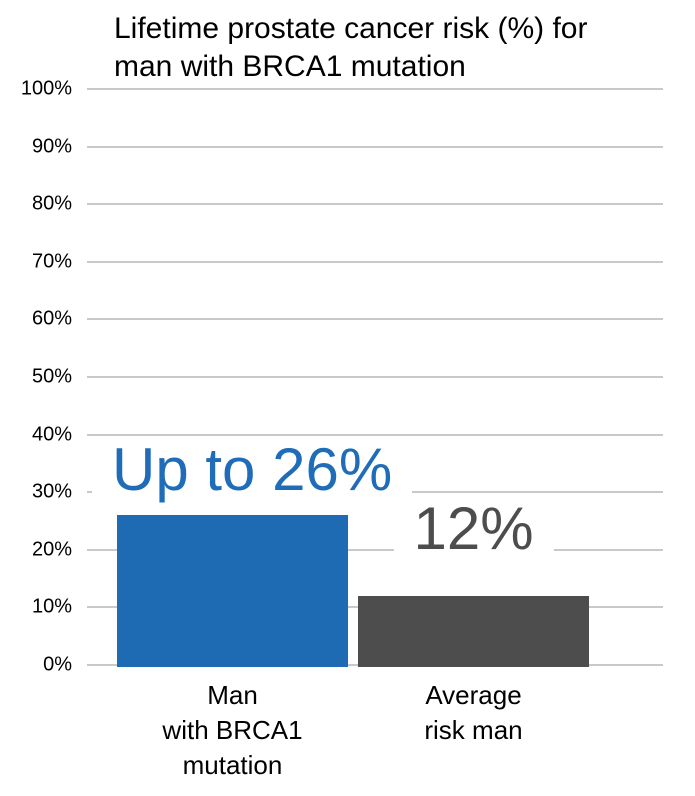 This screenshot has width=695, height=796. What do you see at coordinates (232, 730) in the screenshot?
I see `category-label-brca1-mutation: Man with BRCA1 mutation` at bounding box center [232, 730].